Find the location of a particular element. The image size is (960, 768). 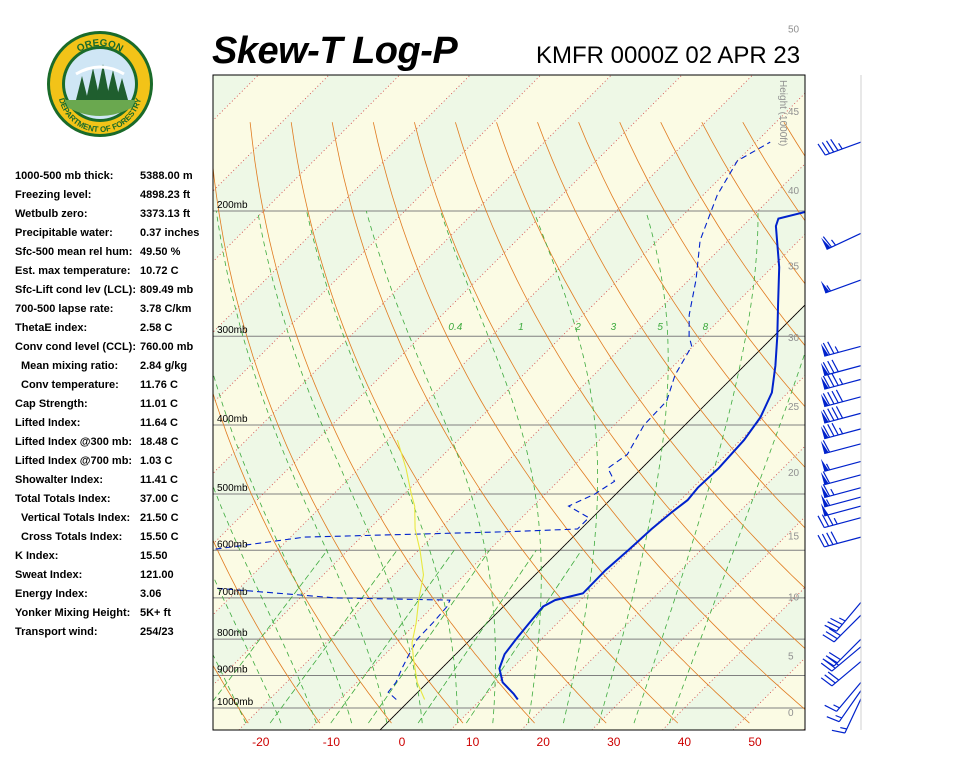

isobar-label: 600mb is located at coordinates (232, 544).